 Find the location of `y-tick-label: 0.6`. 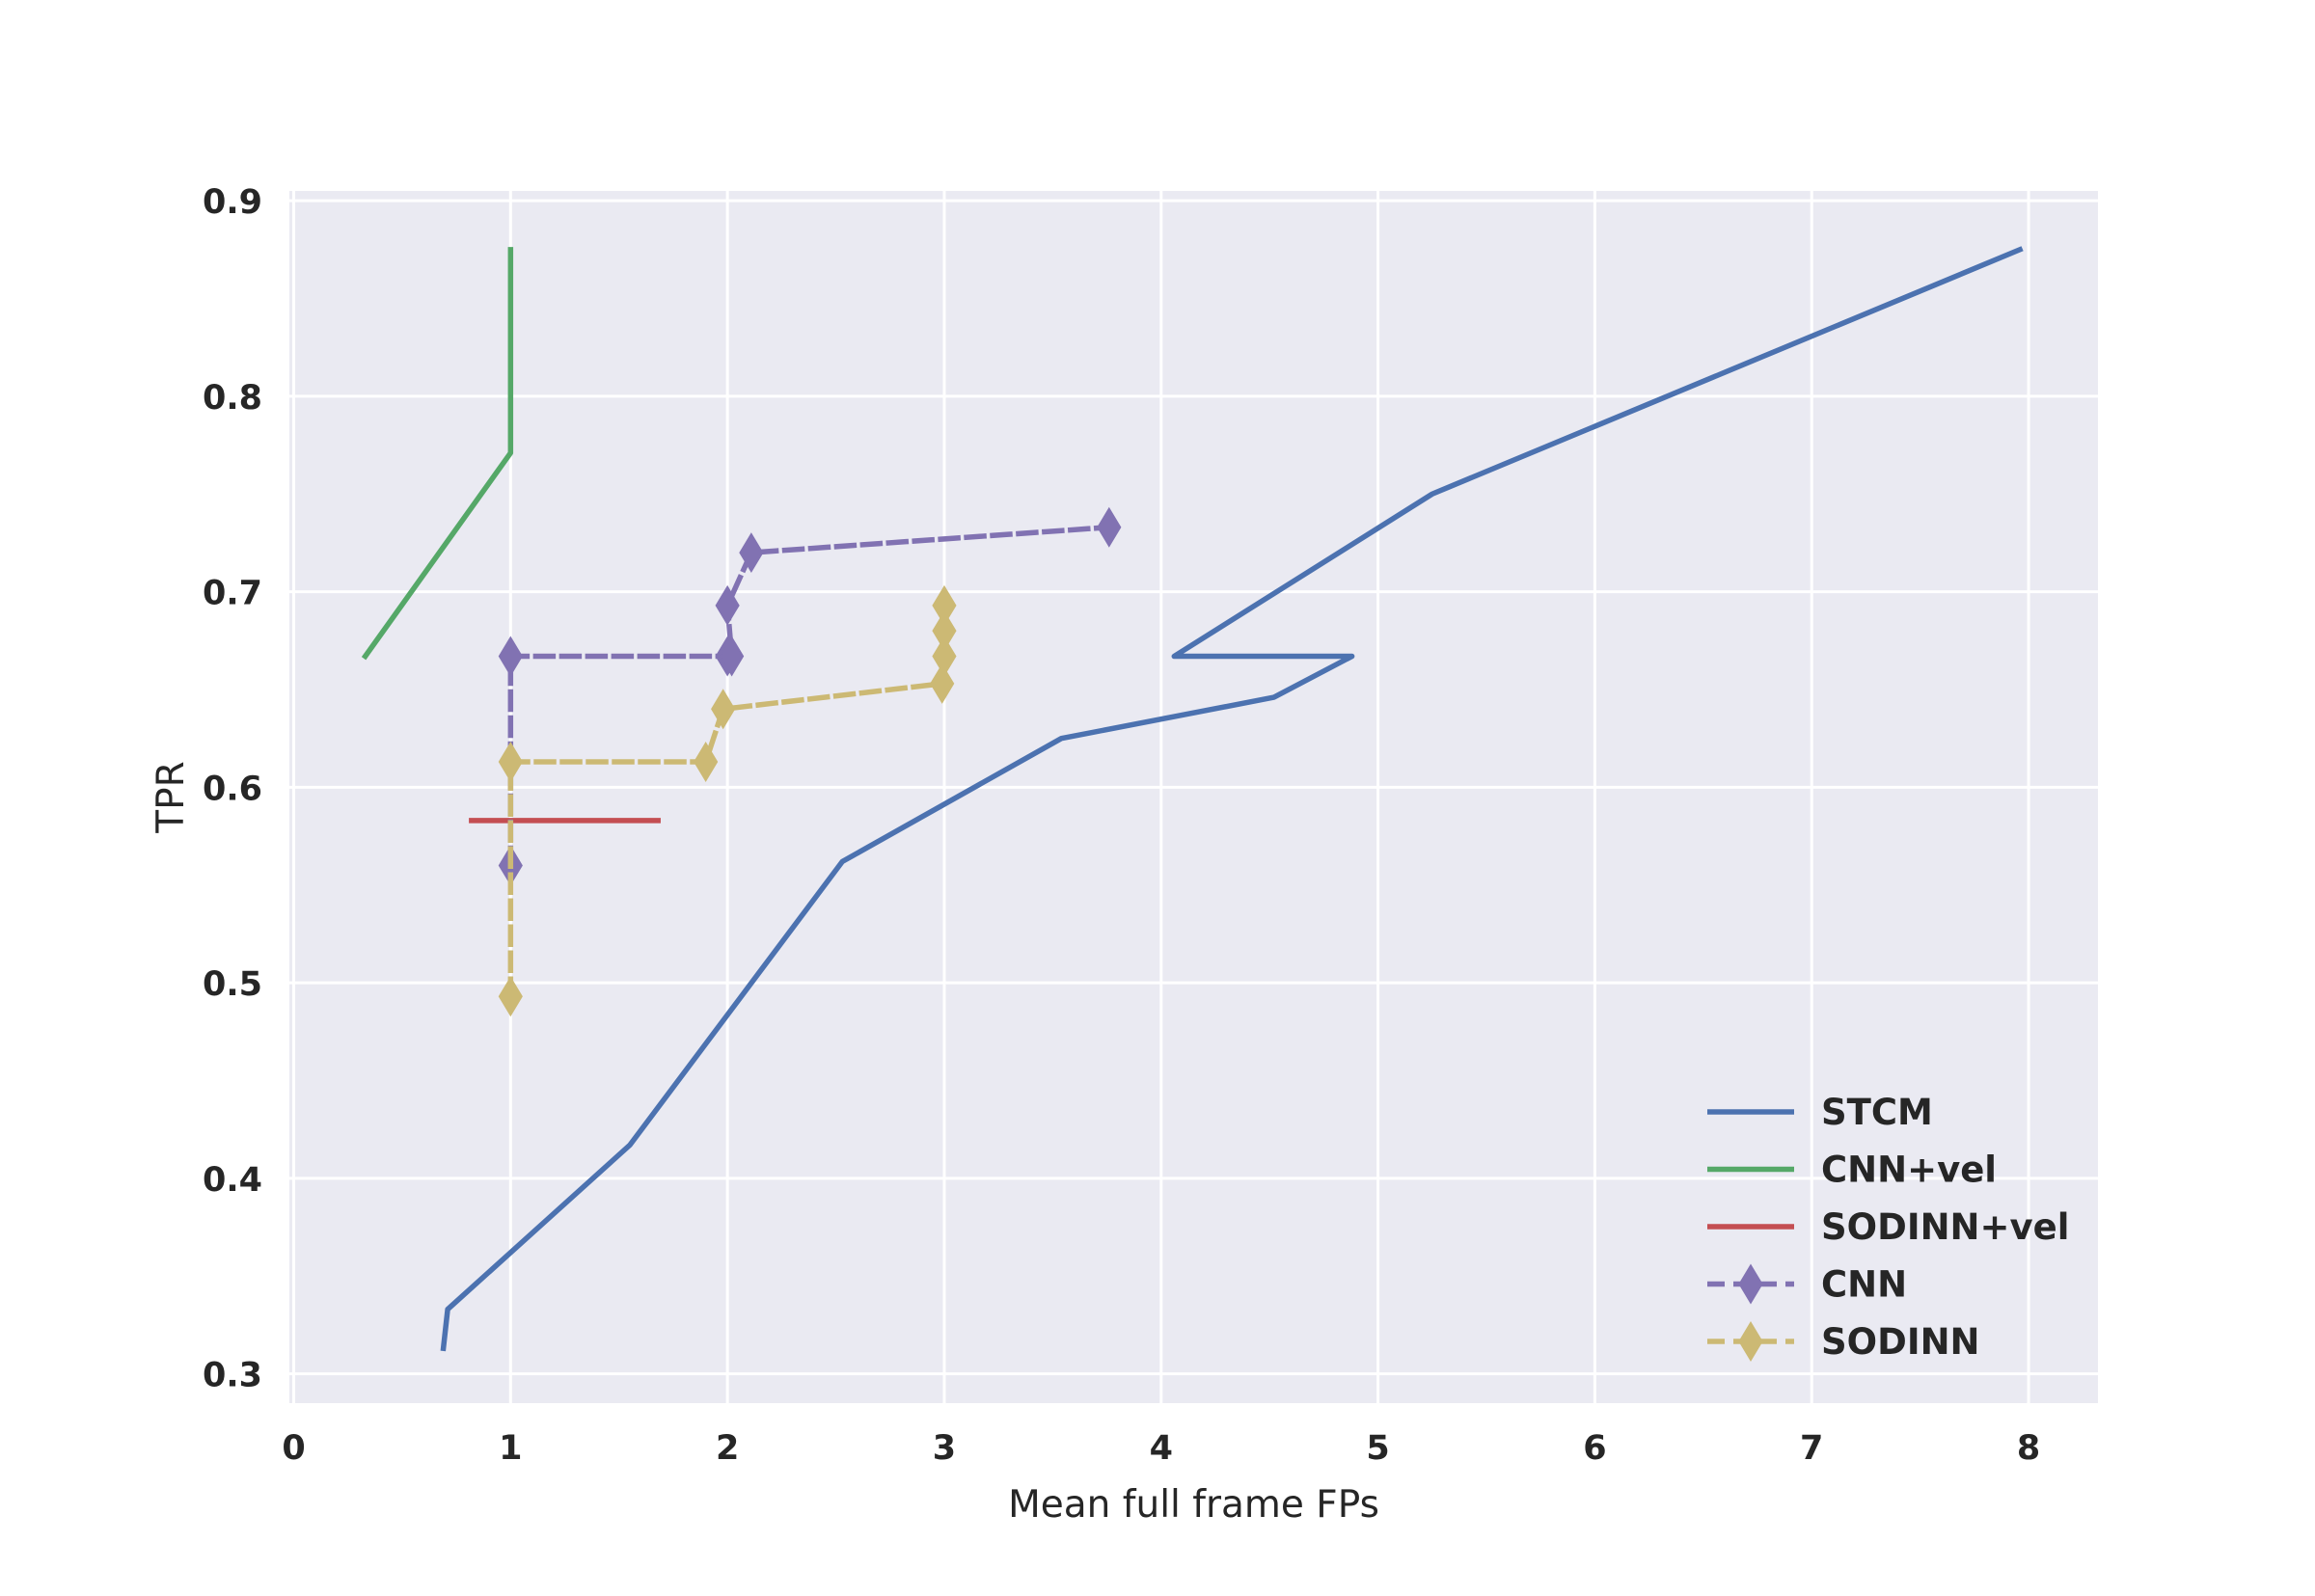

y-tick-label: 0.6 is located at coordinates (233, 789).